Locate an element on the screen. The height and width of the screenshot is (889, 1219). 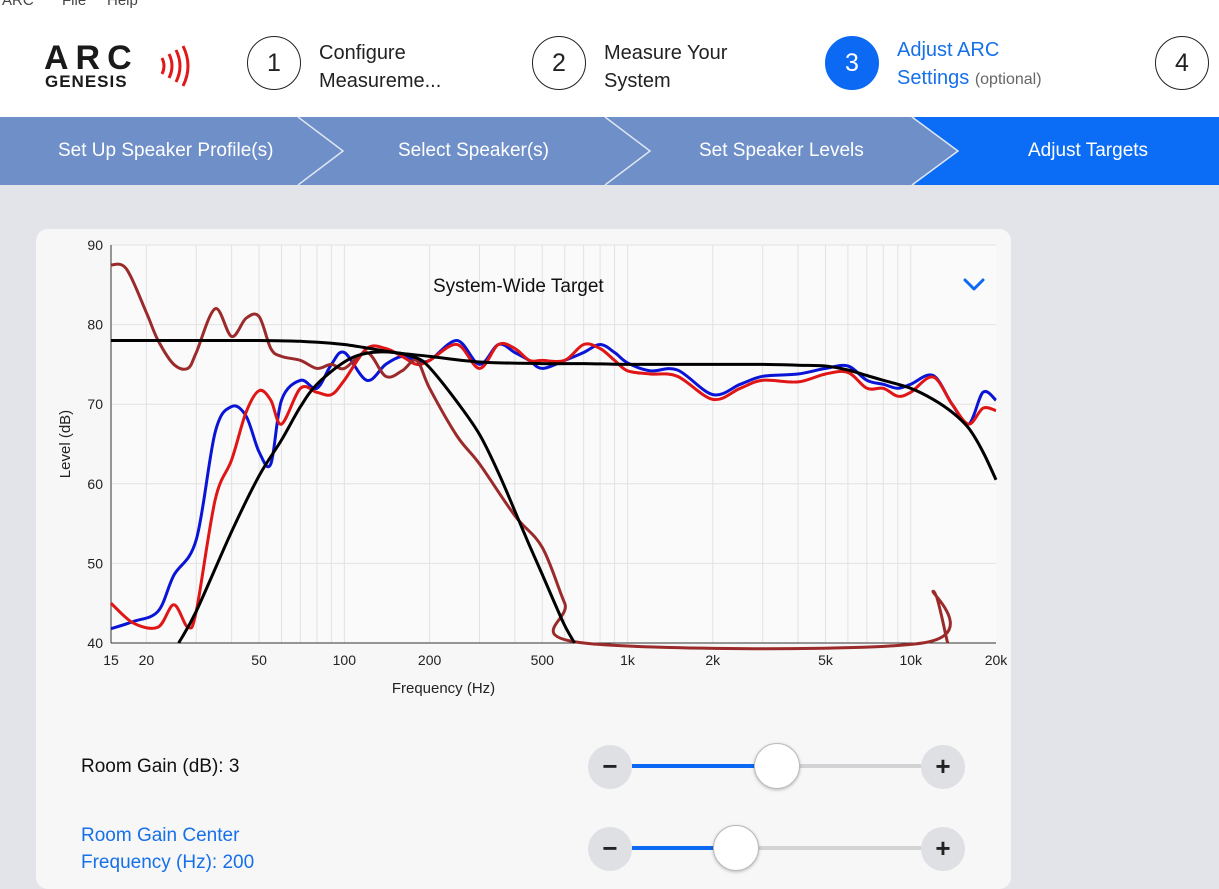
room-gain-center-track is located at coordinates (776, 848).